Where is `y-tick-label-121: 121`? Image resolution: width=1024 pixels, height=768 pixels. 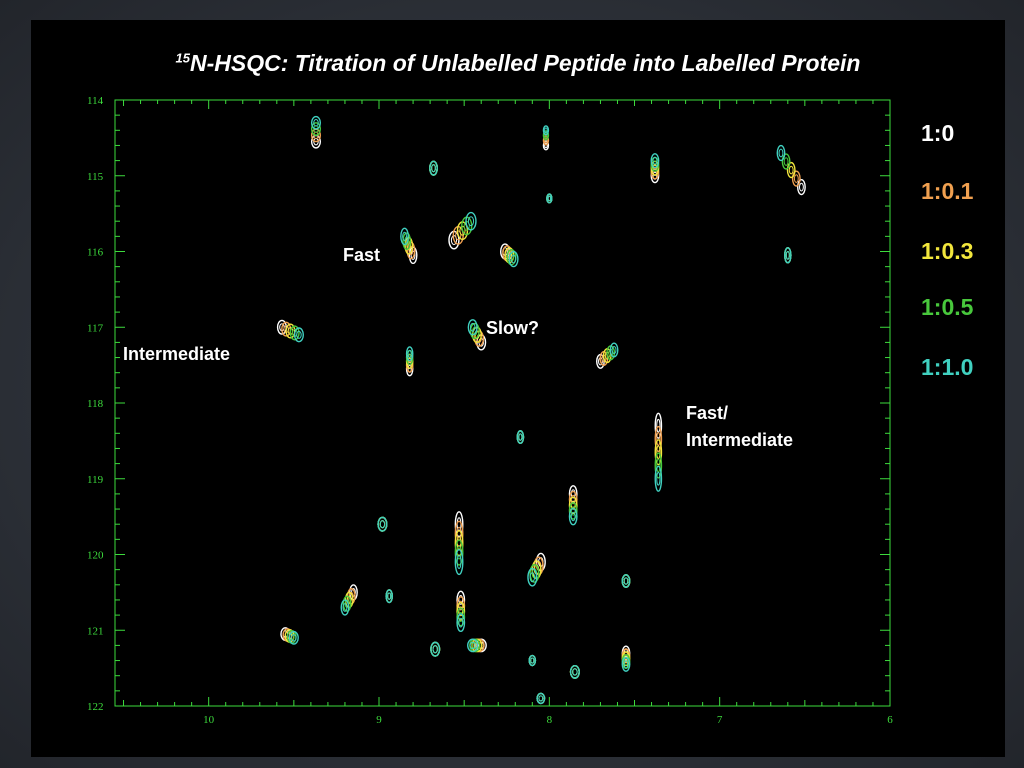
y-tick-label-121: 121 is located at coordinates (95, 631).